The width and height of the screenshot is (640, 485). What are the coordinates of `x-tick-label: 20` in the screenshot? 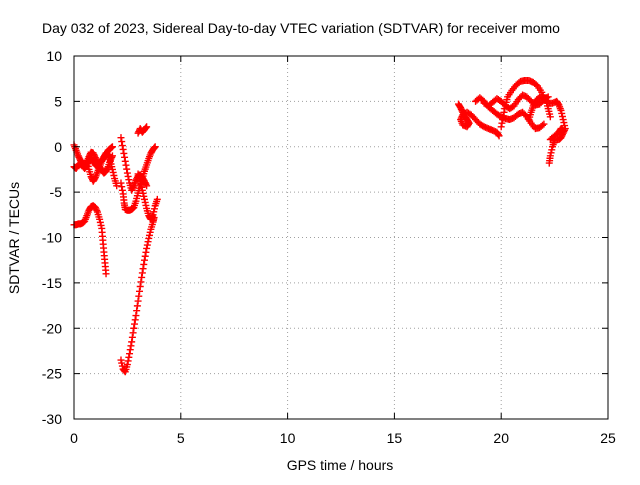 It's located at (501, 438).